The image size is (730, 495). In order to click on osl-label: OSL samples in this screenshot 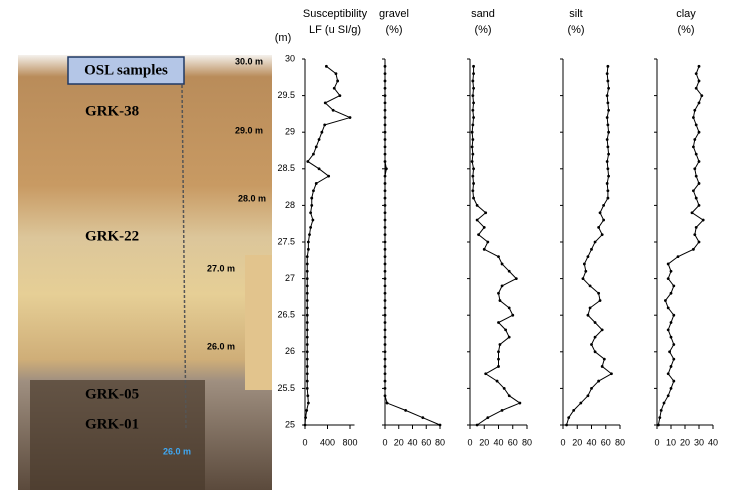, I will do `click(126, 70)`.